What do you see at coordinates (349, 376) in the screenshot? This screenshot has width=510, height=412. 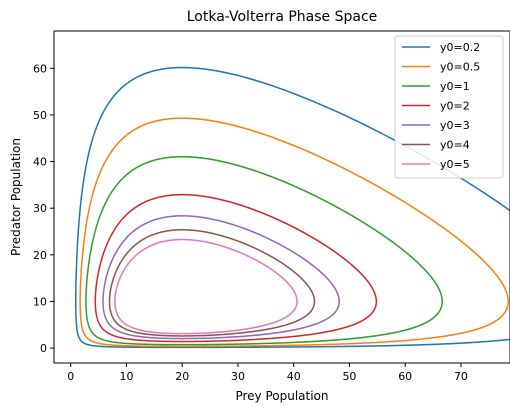 I see `x-tick-label: 50` at bounding box center [349, 376].